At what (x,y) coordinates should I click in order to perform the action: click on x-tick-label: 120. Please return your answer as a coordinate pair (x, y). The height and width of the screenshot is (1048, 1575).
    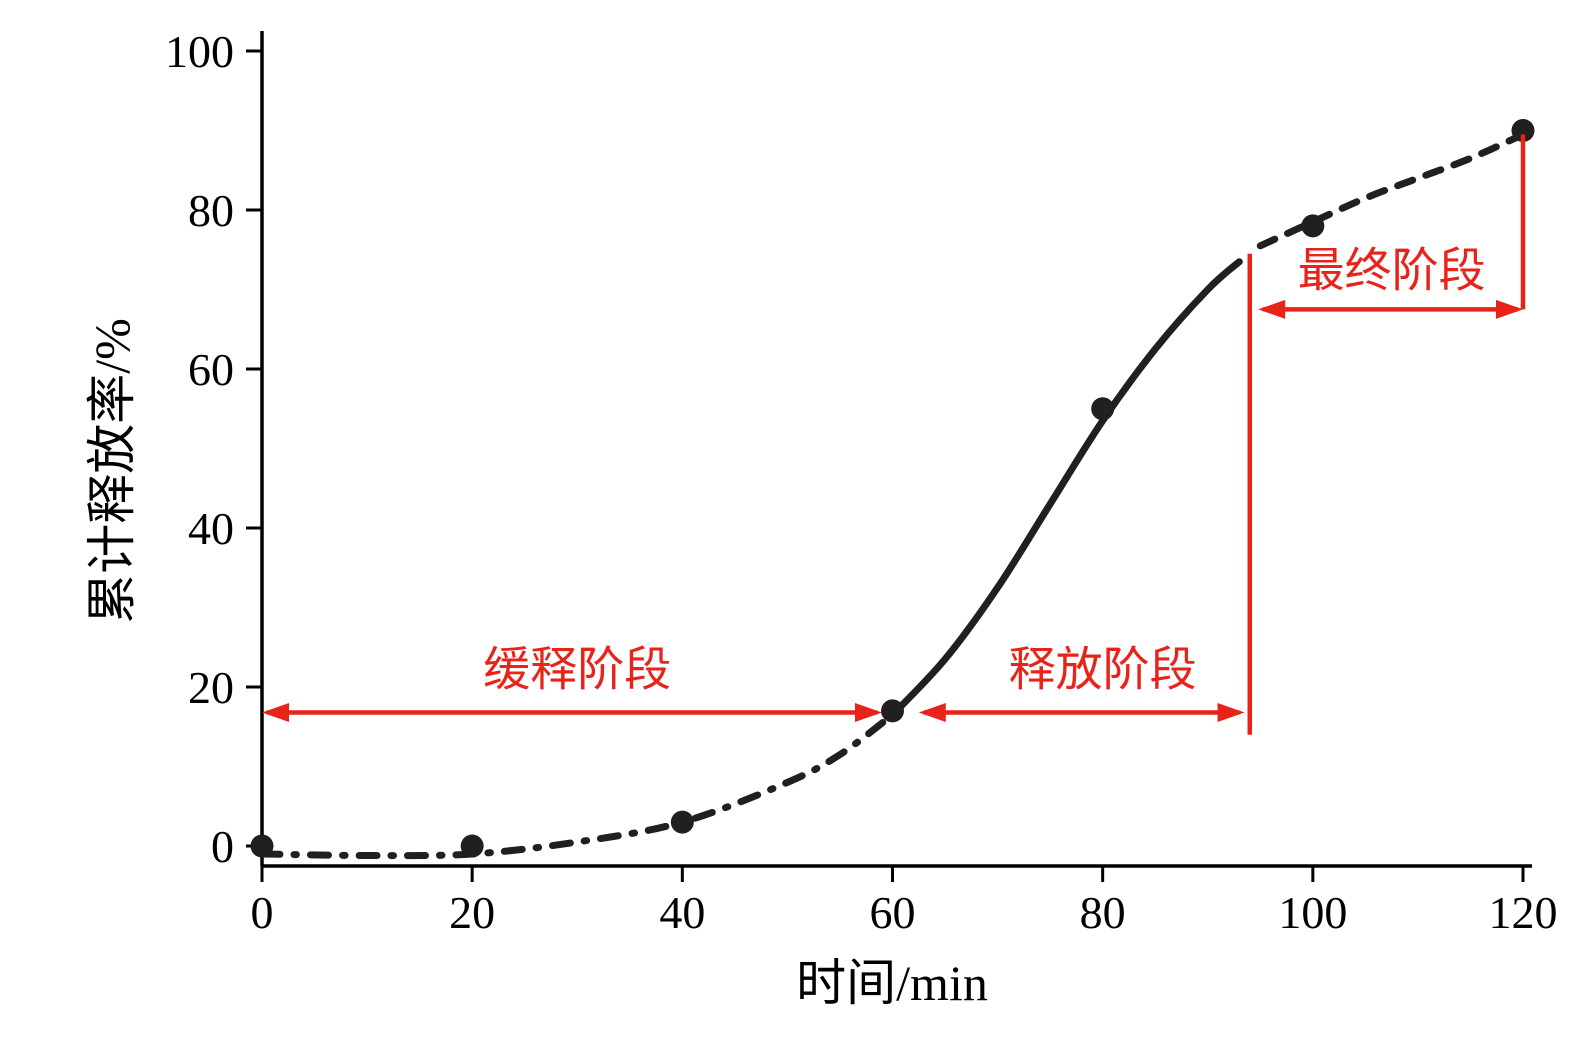
    Looking at the image, I should click on (1523, 912).